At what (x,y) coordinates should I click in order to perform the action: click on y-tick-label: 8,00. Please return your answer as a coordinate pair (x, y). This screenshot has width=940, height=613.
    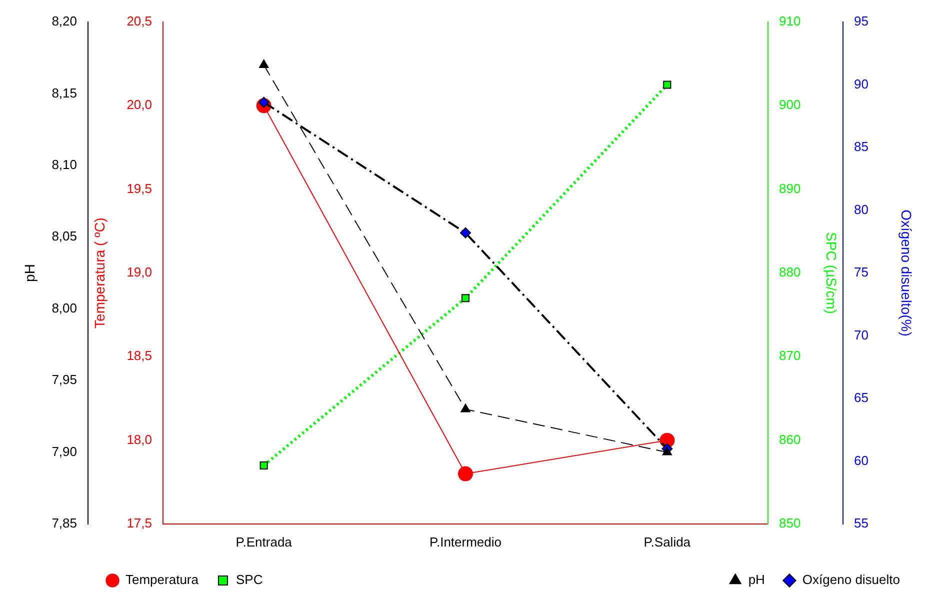
    Looking at the image, I should click on (64, 308).